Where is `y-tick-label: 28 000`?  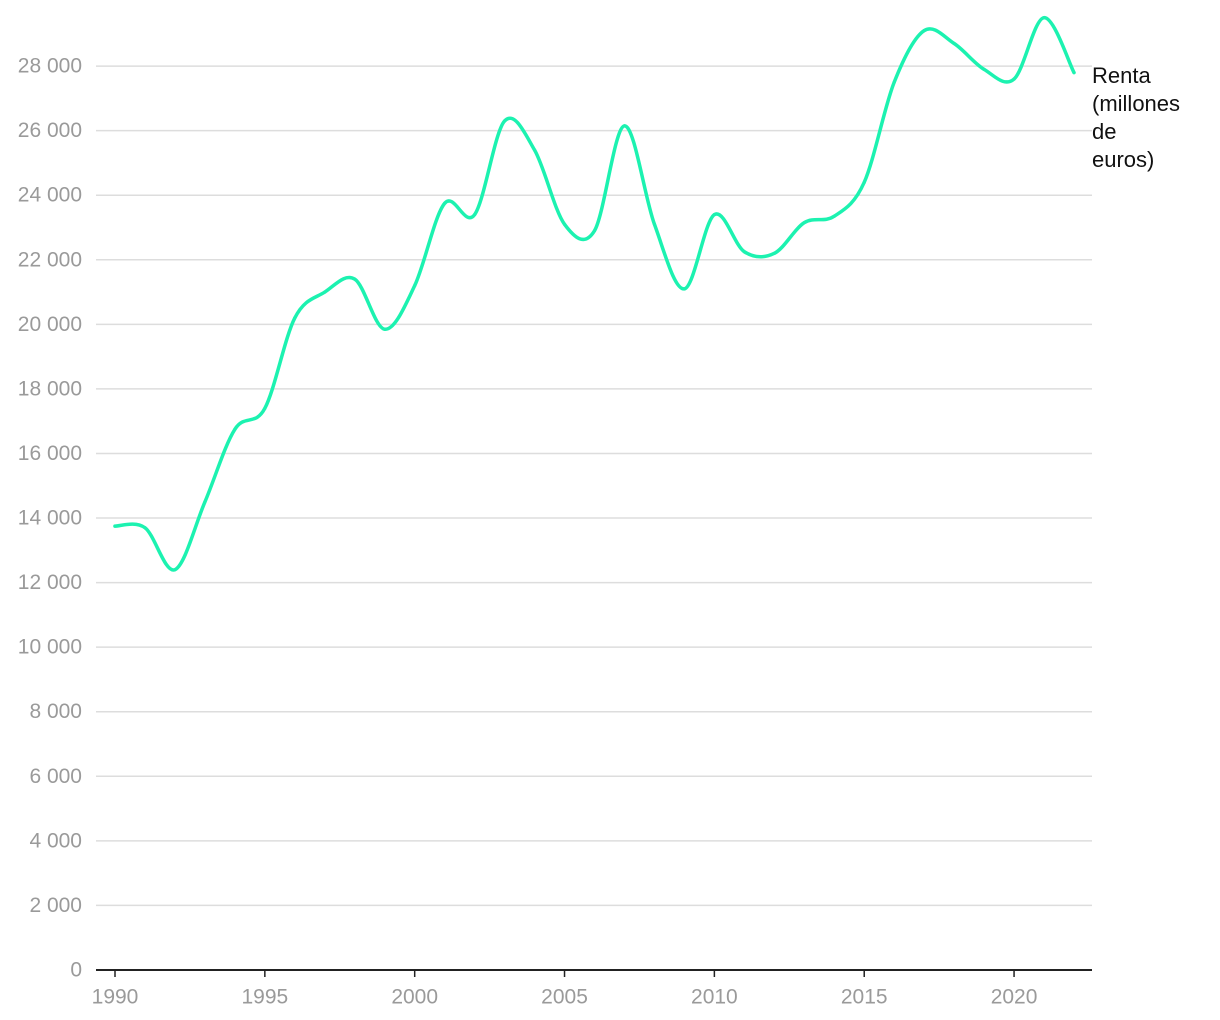 y-tick-label: 28 000 is located at coordinates (50, 66).